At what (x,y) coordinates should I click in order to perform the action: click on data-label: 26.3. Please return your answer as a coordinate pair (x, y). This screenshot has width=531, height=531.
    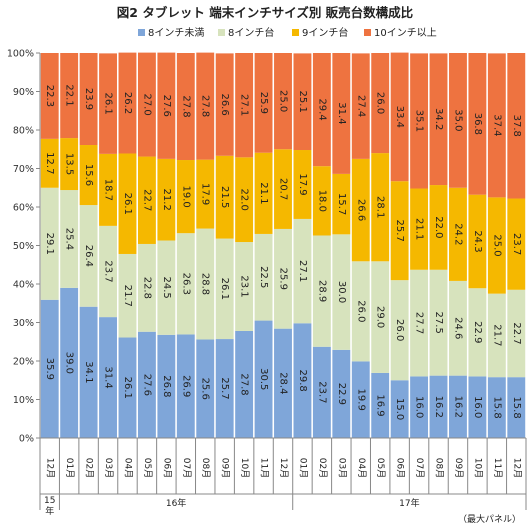
    Looking at the image, I should click on (185, 284).